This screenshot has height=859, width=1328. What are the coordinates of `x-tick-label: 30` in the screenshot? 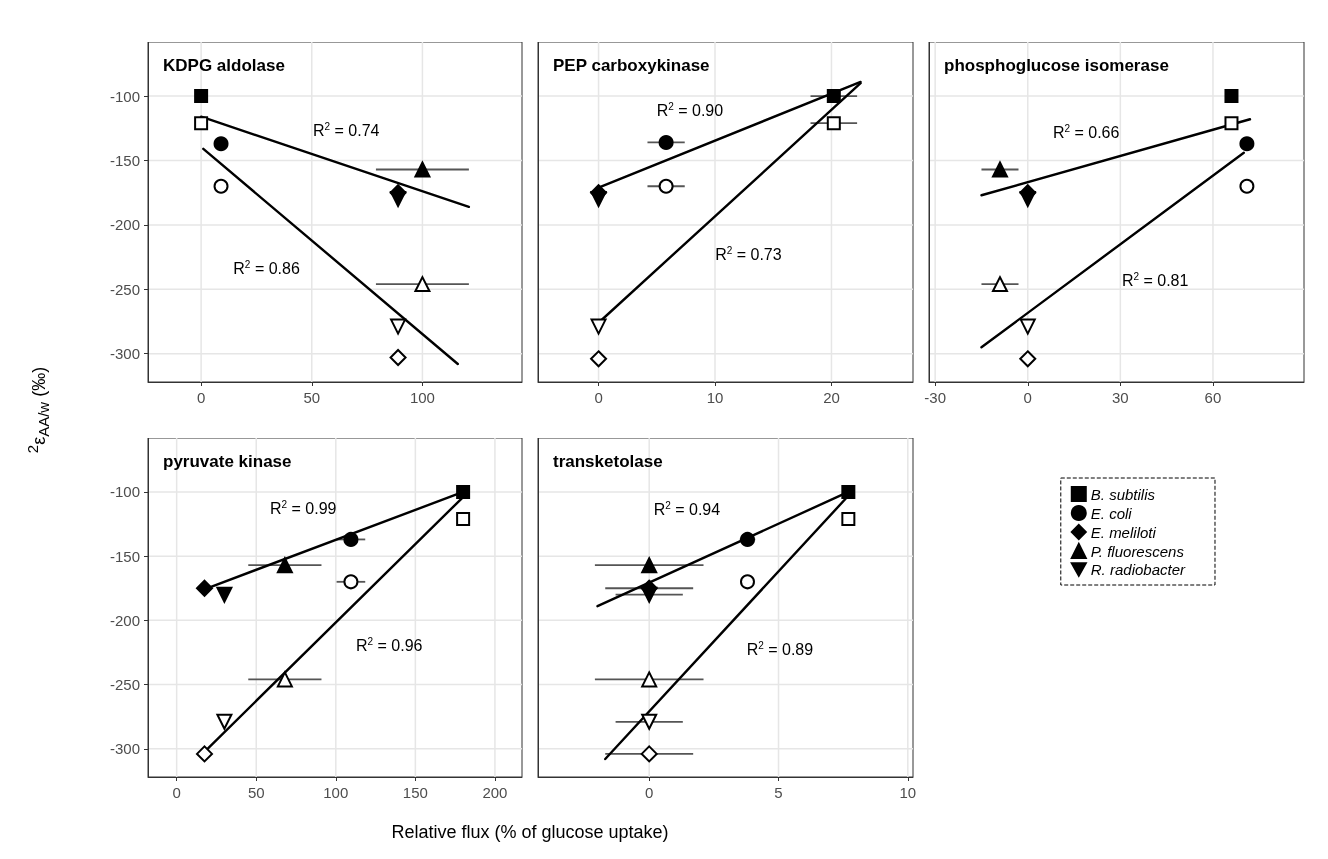 It's located at (1120, 397).